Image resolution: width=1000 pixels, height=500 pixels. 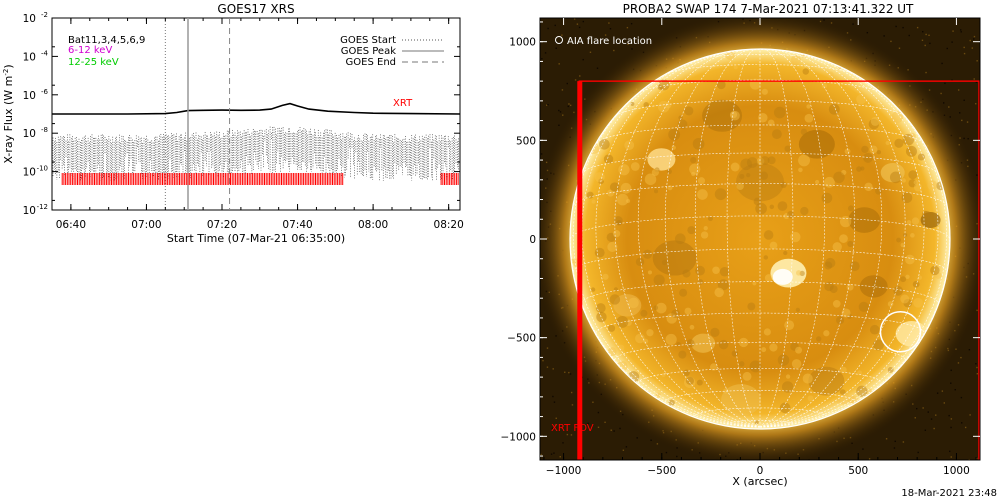 What do you see at coordinates (8, 113) in the screenshot?
I see `goes-ylabel: X-ray Flux (W m-2)` at bounding box center [8, 113].